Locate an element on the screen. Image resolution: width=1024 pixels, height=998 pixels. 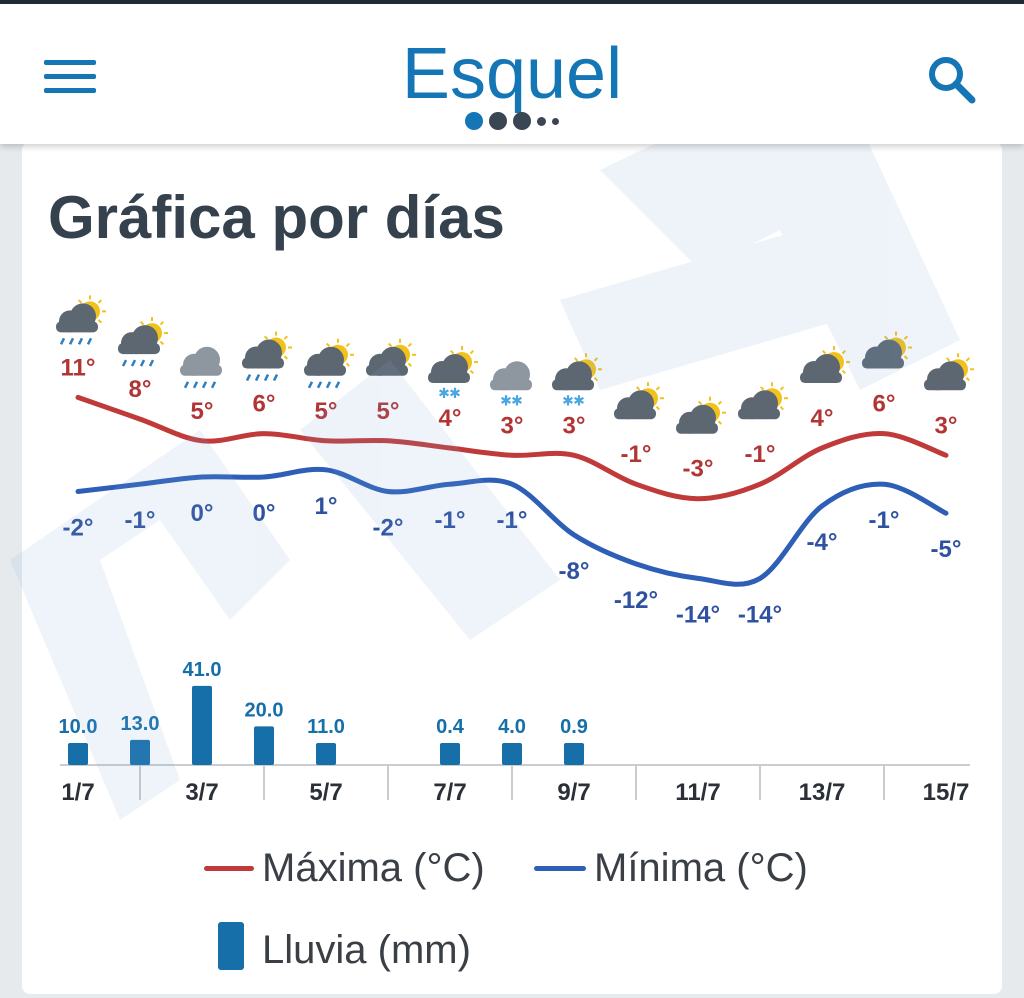
max-temp-line is located at coordinates (512, 448).